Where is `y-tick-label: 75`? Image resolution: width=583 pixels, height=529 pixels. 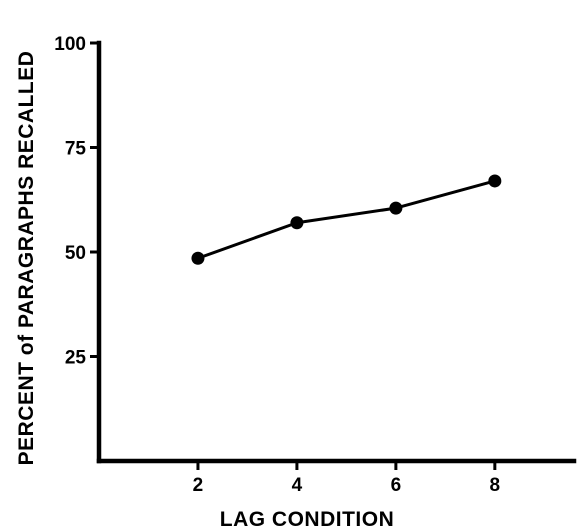 y-tick-label: 75 is located at coordinates (76, 149).